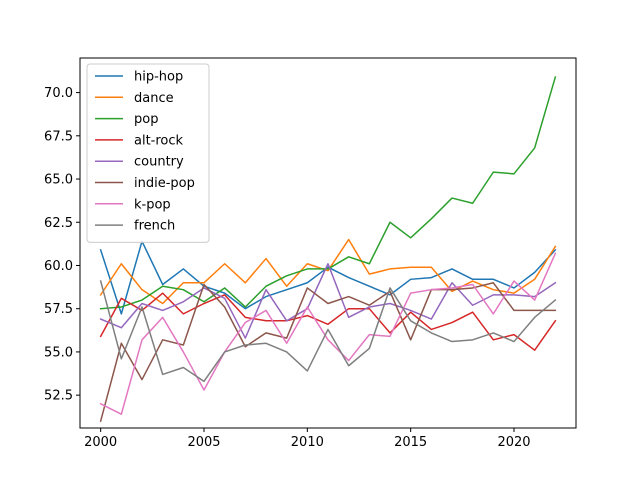 The height and width of the screenshot is (480, 640). Describe the element at coordinates (158, 77) in the screenshot. I see `legend-label-hip-hop: hip-hop` at that location.